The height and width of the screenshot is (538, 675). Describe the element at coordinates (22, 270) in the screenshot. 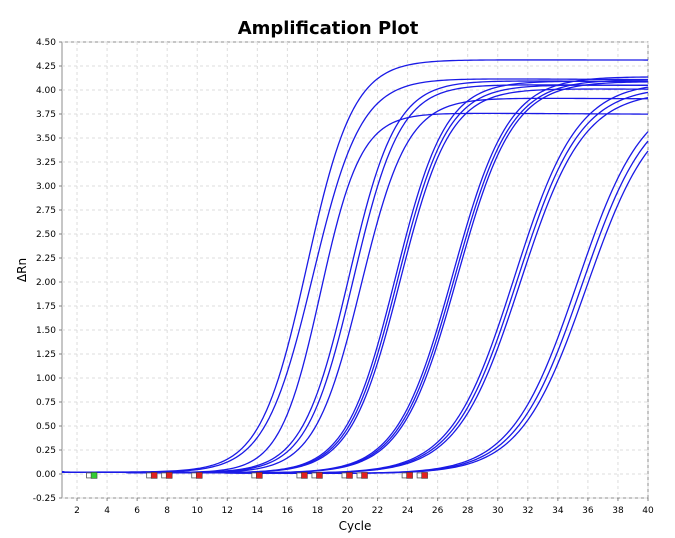

I see `y-axis-label: ΔRn` at that location.